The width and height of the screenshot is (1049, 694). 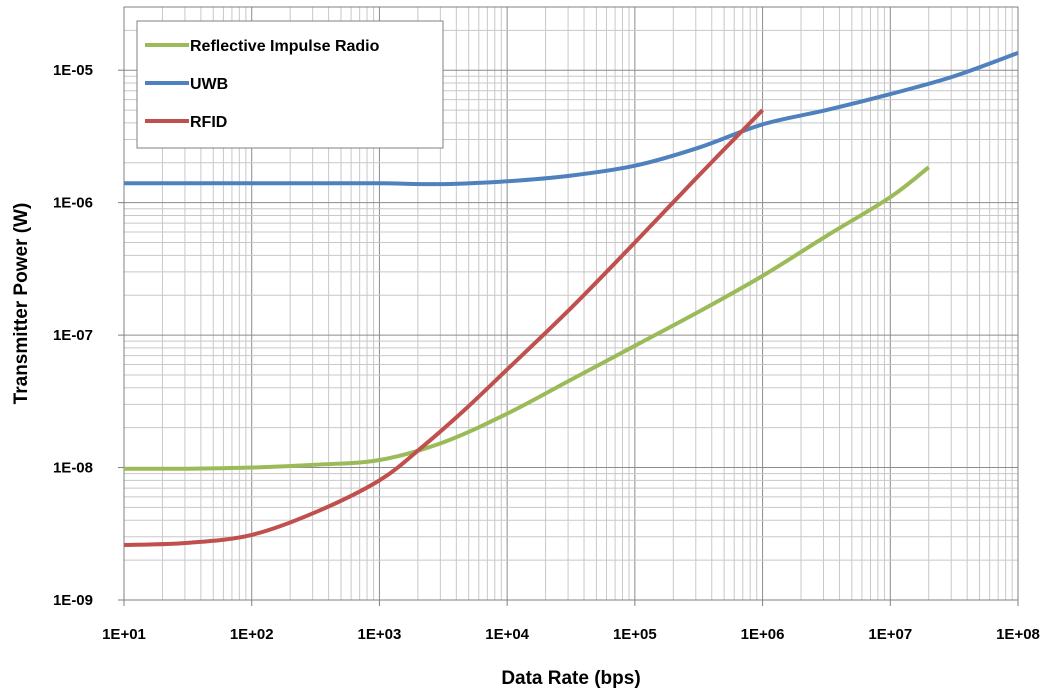 I want to click on y-tick-label: 1E-09, so click(x=73, y=600).